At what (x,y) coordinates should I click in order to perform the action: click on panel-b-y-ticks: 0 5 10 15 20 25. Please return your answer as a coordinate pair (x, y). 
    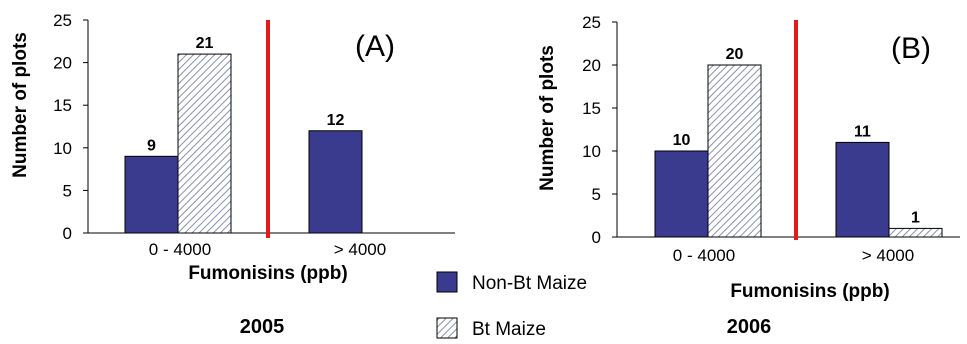
    Looking at the image, I should click on (599, 130).